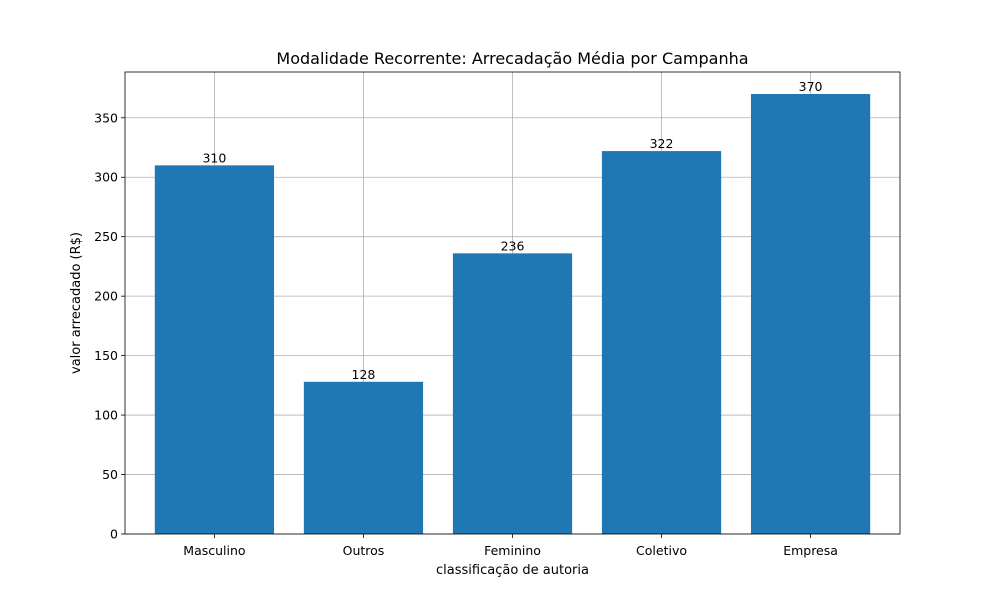 The width and height of the screenshot is (1000, 600). What do you see at coordinates (106, 117) in the screenshot?
I see `y-tick-label: 350` at bounding box center [106, 117].